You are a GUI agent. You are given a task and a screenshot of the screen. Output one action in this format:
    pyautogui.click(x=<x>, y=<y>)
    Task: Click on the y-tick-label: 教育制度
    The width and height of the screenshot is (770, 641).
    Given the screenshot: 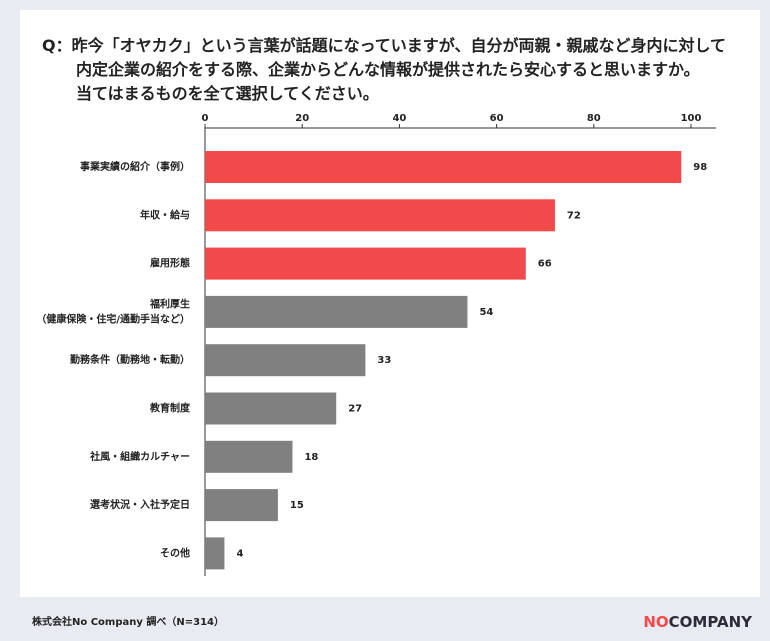 What is the action you would take?
    pyautogui.click(x=170, y=408)
    